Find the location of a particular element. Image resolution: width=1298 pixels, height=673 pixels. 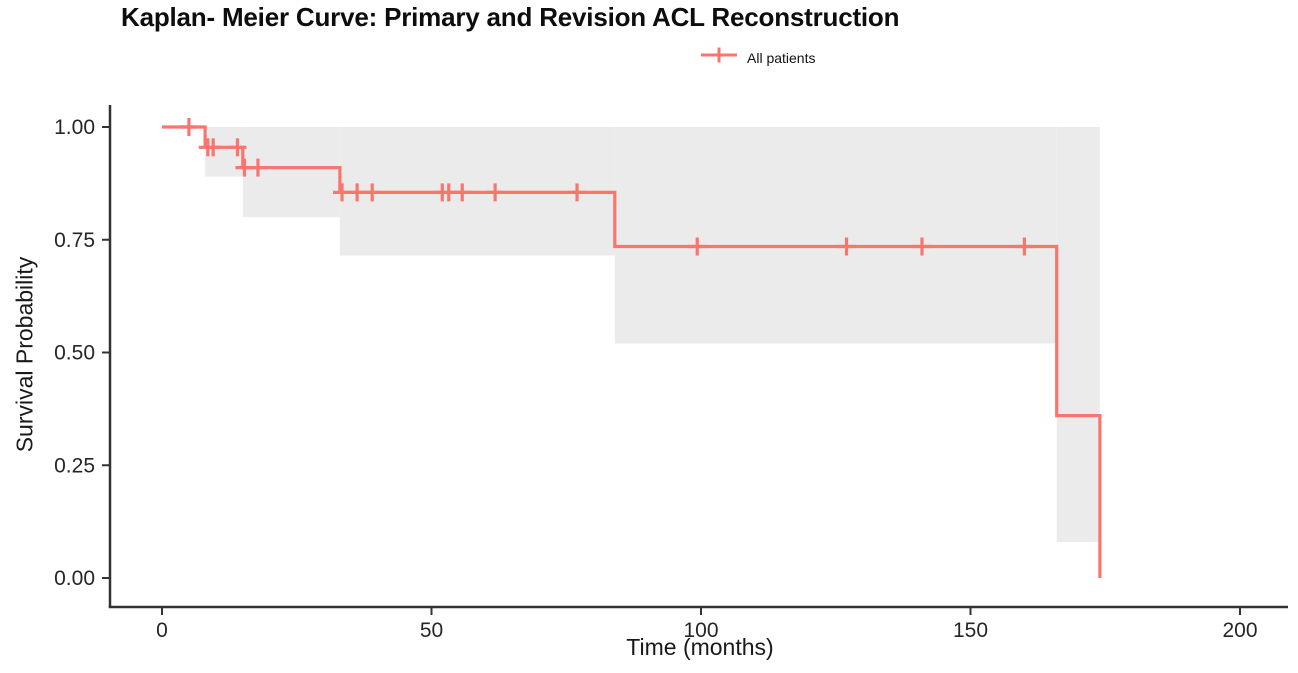

legend: All patients is located at coordinates (758, 57).